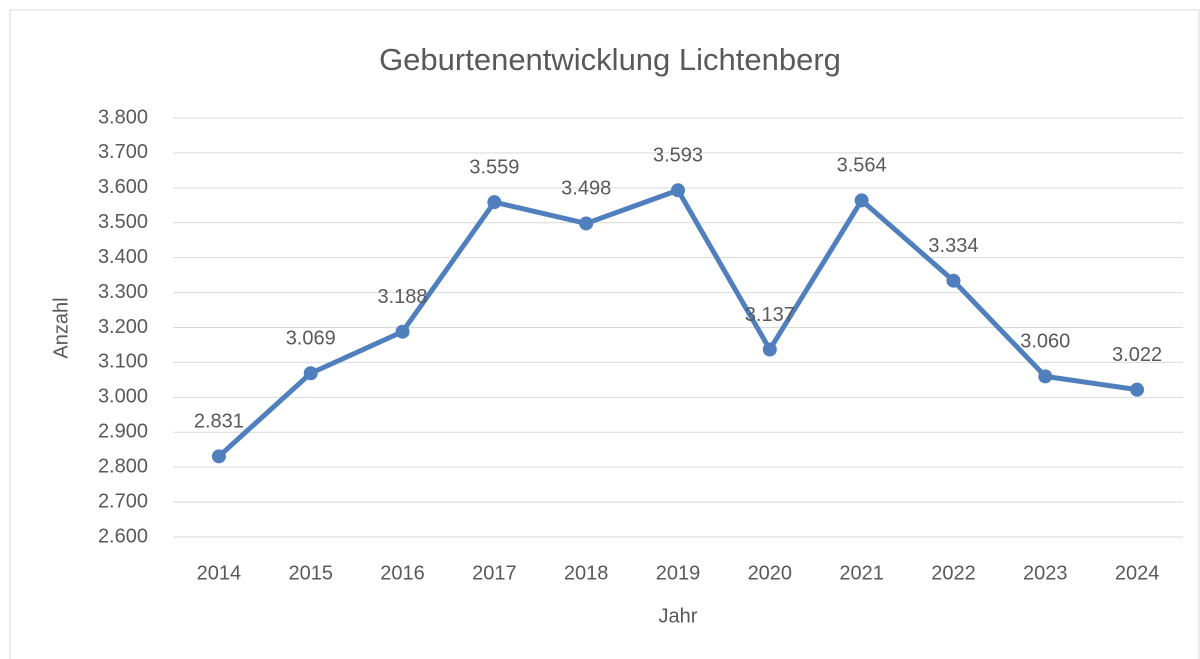 Image resolution: width=1200 pixels, height=659 pixels. What do you see at coordinates (1137, 573) in the screenshot?
I see `x-tick-label: 2024` at bounding box center [1137, 573].